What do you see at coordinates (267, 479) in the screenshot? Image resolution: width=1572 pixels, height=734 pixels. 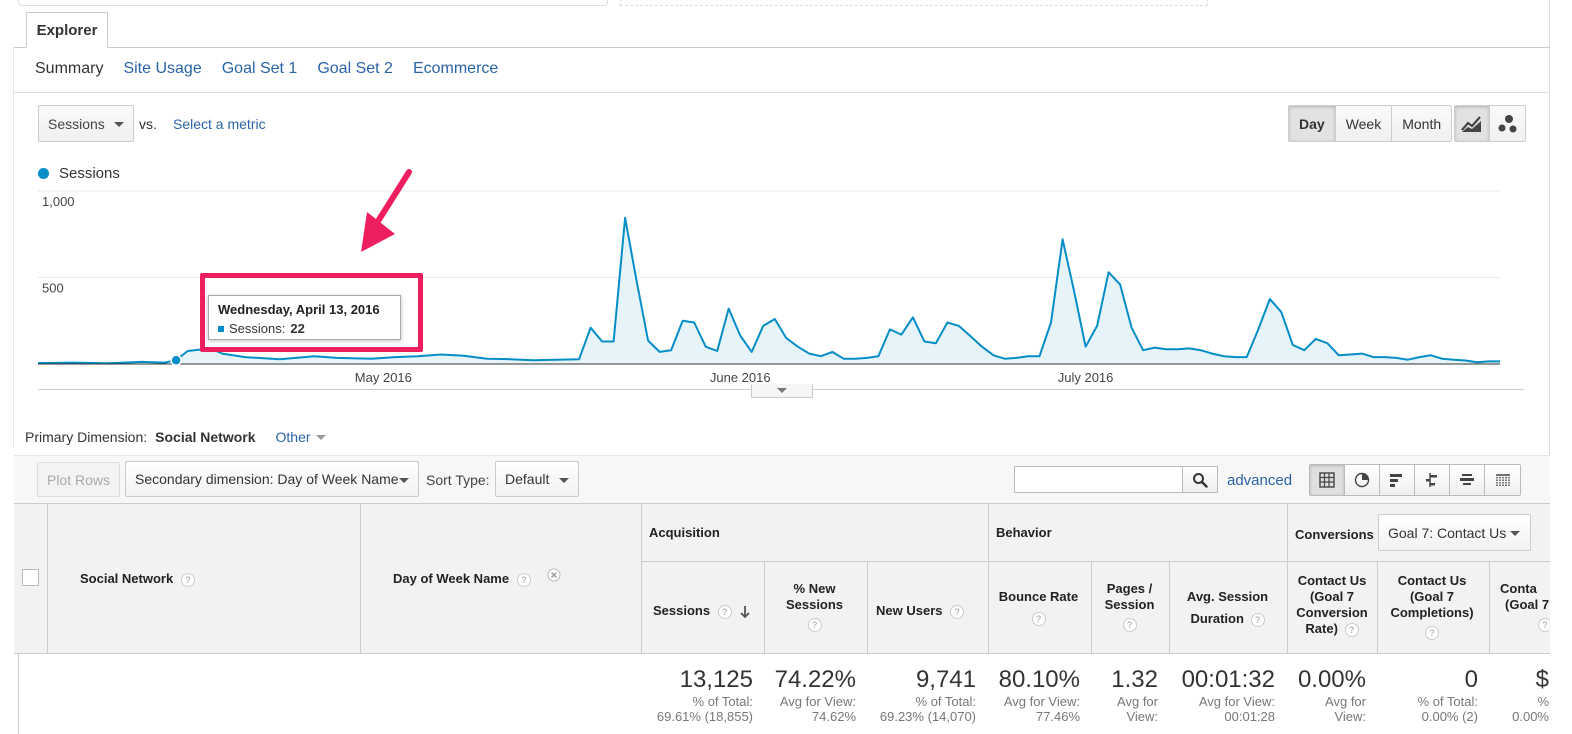 I see `secondary-dimension-value: Secondary dimension: Day of Week Name` at bounding box center [267, 479].